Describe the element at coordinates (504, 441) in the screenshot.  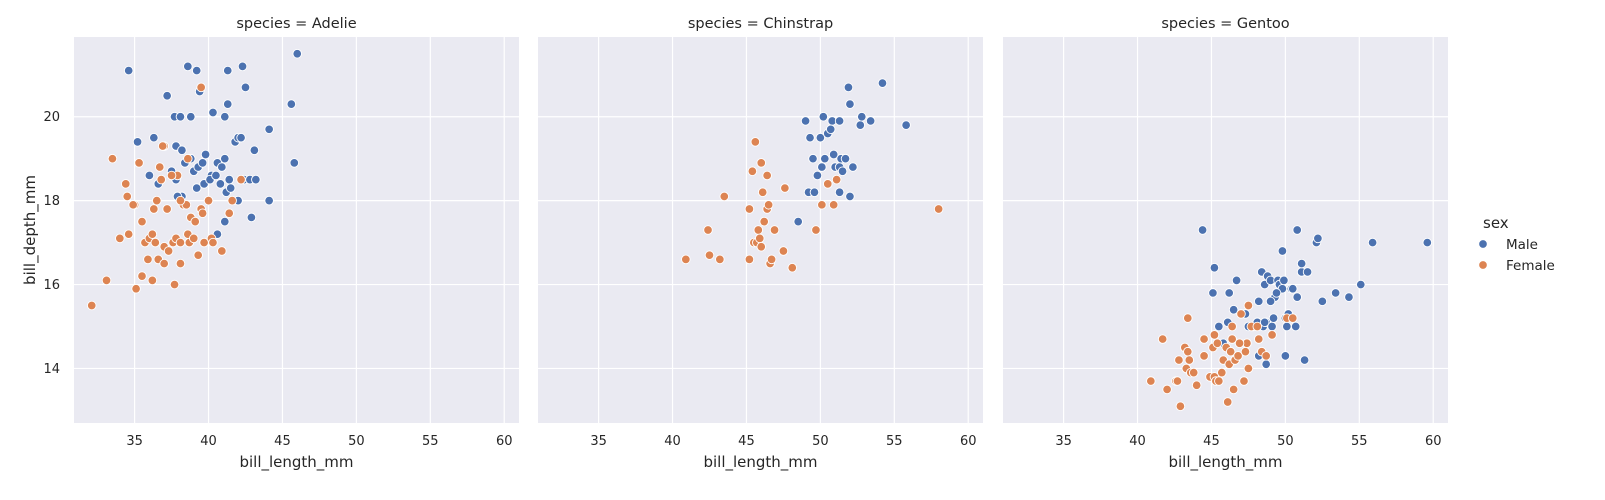
I see `x-tick-label: 60` at that location.